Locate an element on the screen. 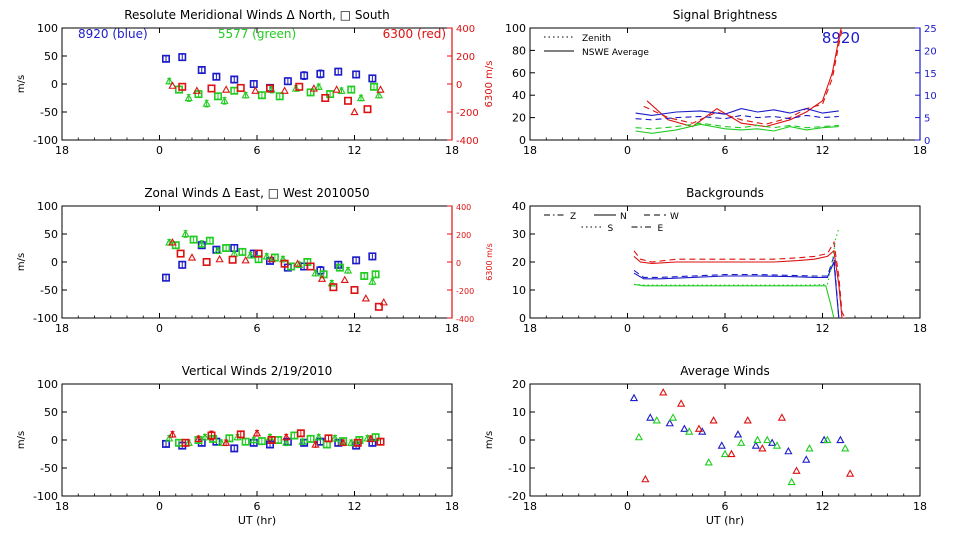 This screenshot has height=544, width=960. legend-label: S is located at coordinates (611, 229).